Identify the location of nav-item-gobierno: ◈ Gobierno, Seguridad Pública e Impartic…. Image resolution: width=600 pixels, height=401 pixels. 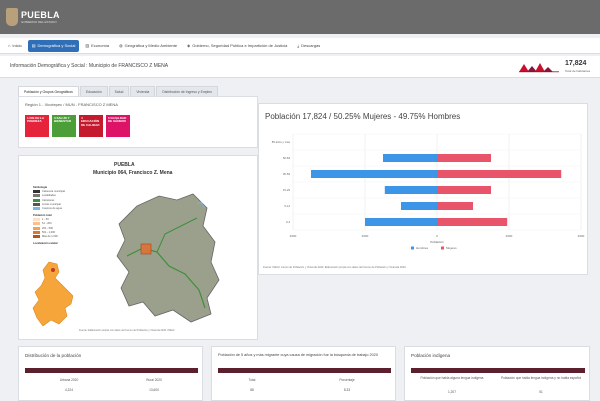
(237, 46).